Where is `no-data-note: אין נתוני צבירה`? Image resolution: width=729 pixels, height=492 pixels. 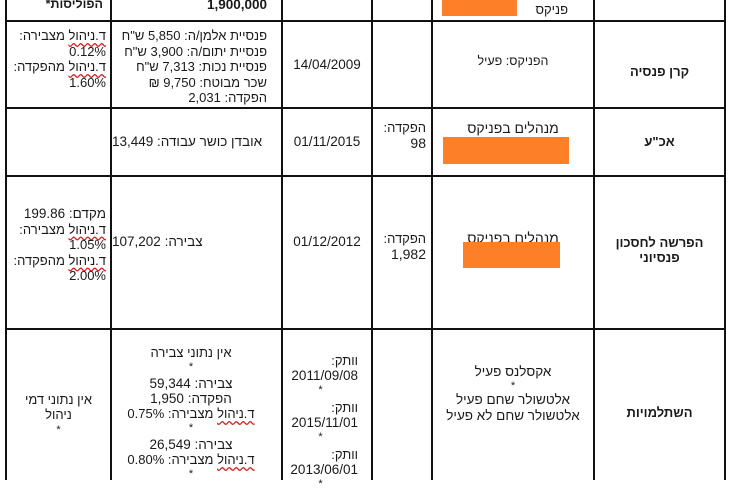
no-data-note: אין נתוני צבירה is located at coordinates (191, 352).